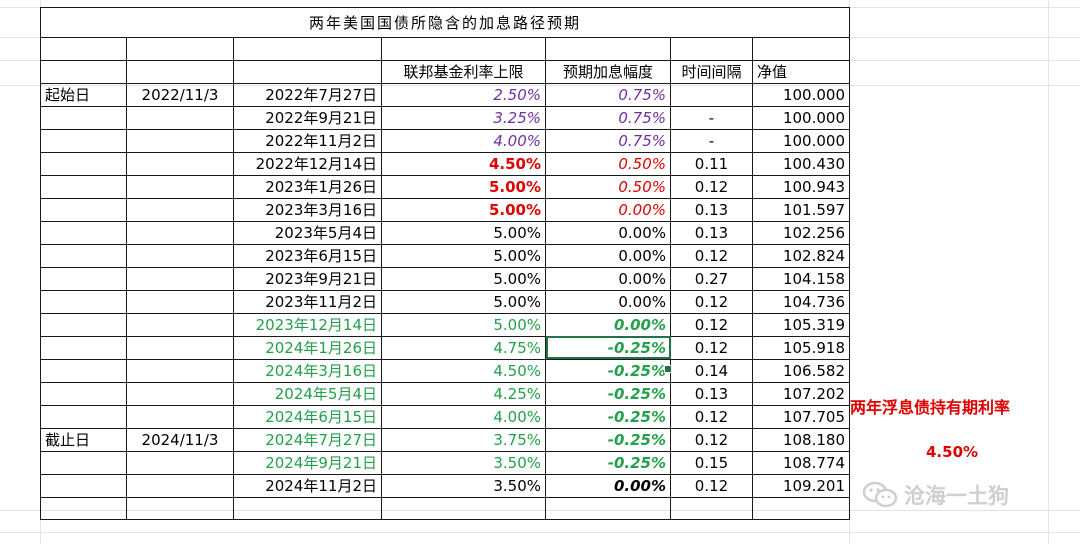 The image size is (1080, 544). Describe the element at coordinates (711, 71) in the screenshot. I see `header-interval: 时间间隔` at that location.